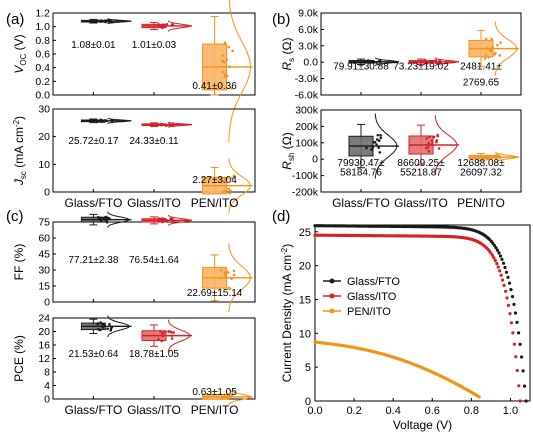 Image resolution: width=533 pixels, height=435 pixels. Describe the element at coordinates (308, 30) in the screenshot. I see `y-tick-label: 6.0k` at that location.